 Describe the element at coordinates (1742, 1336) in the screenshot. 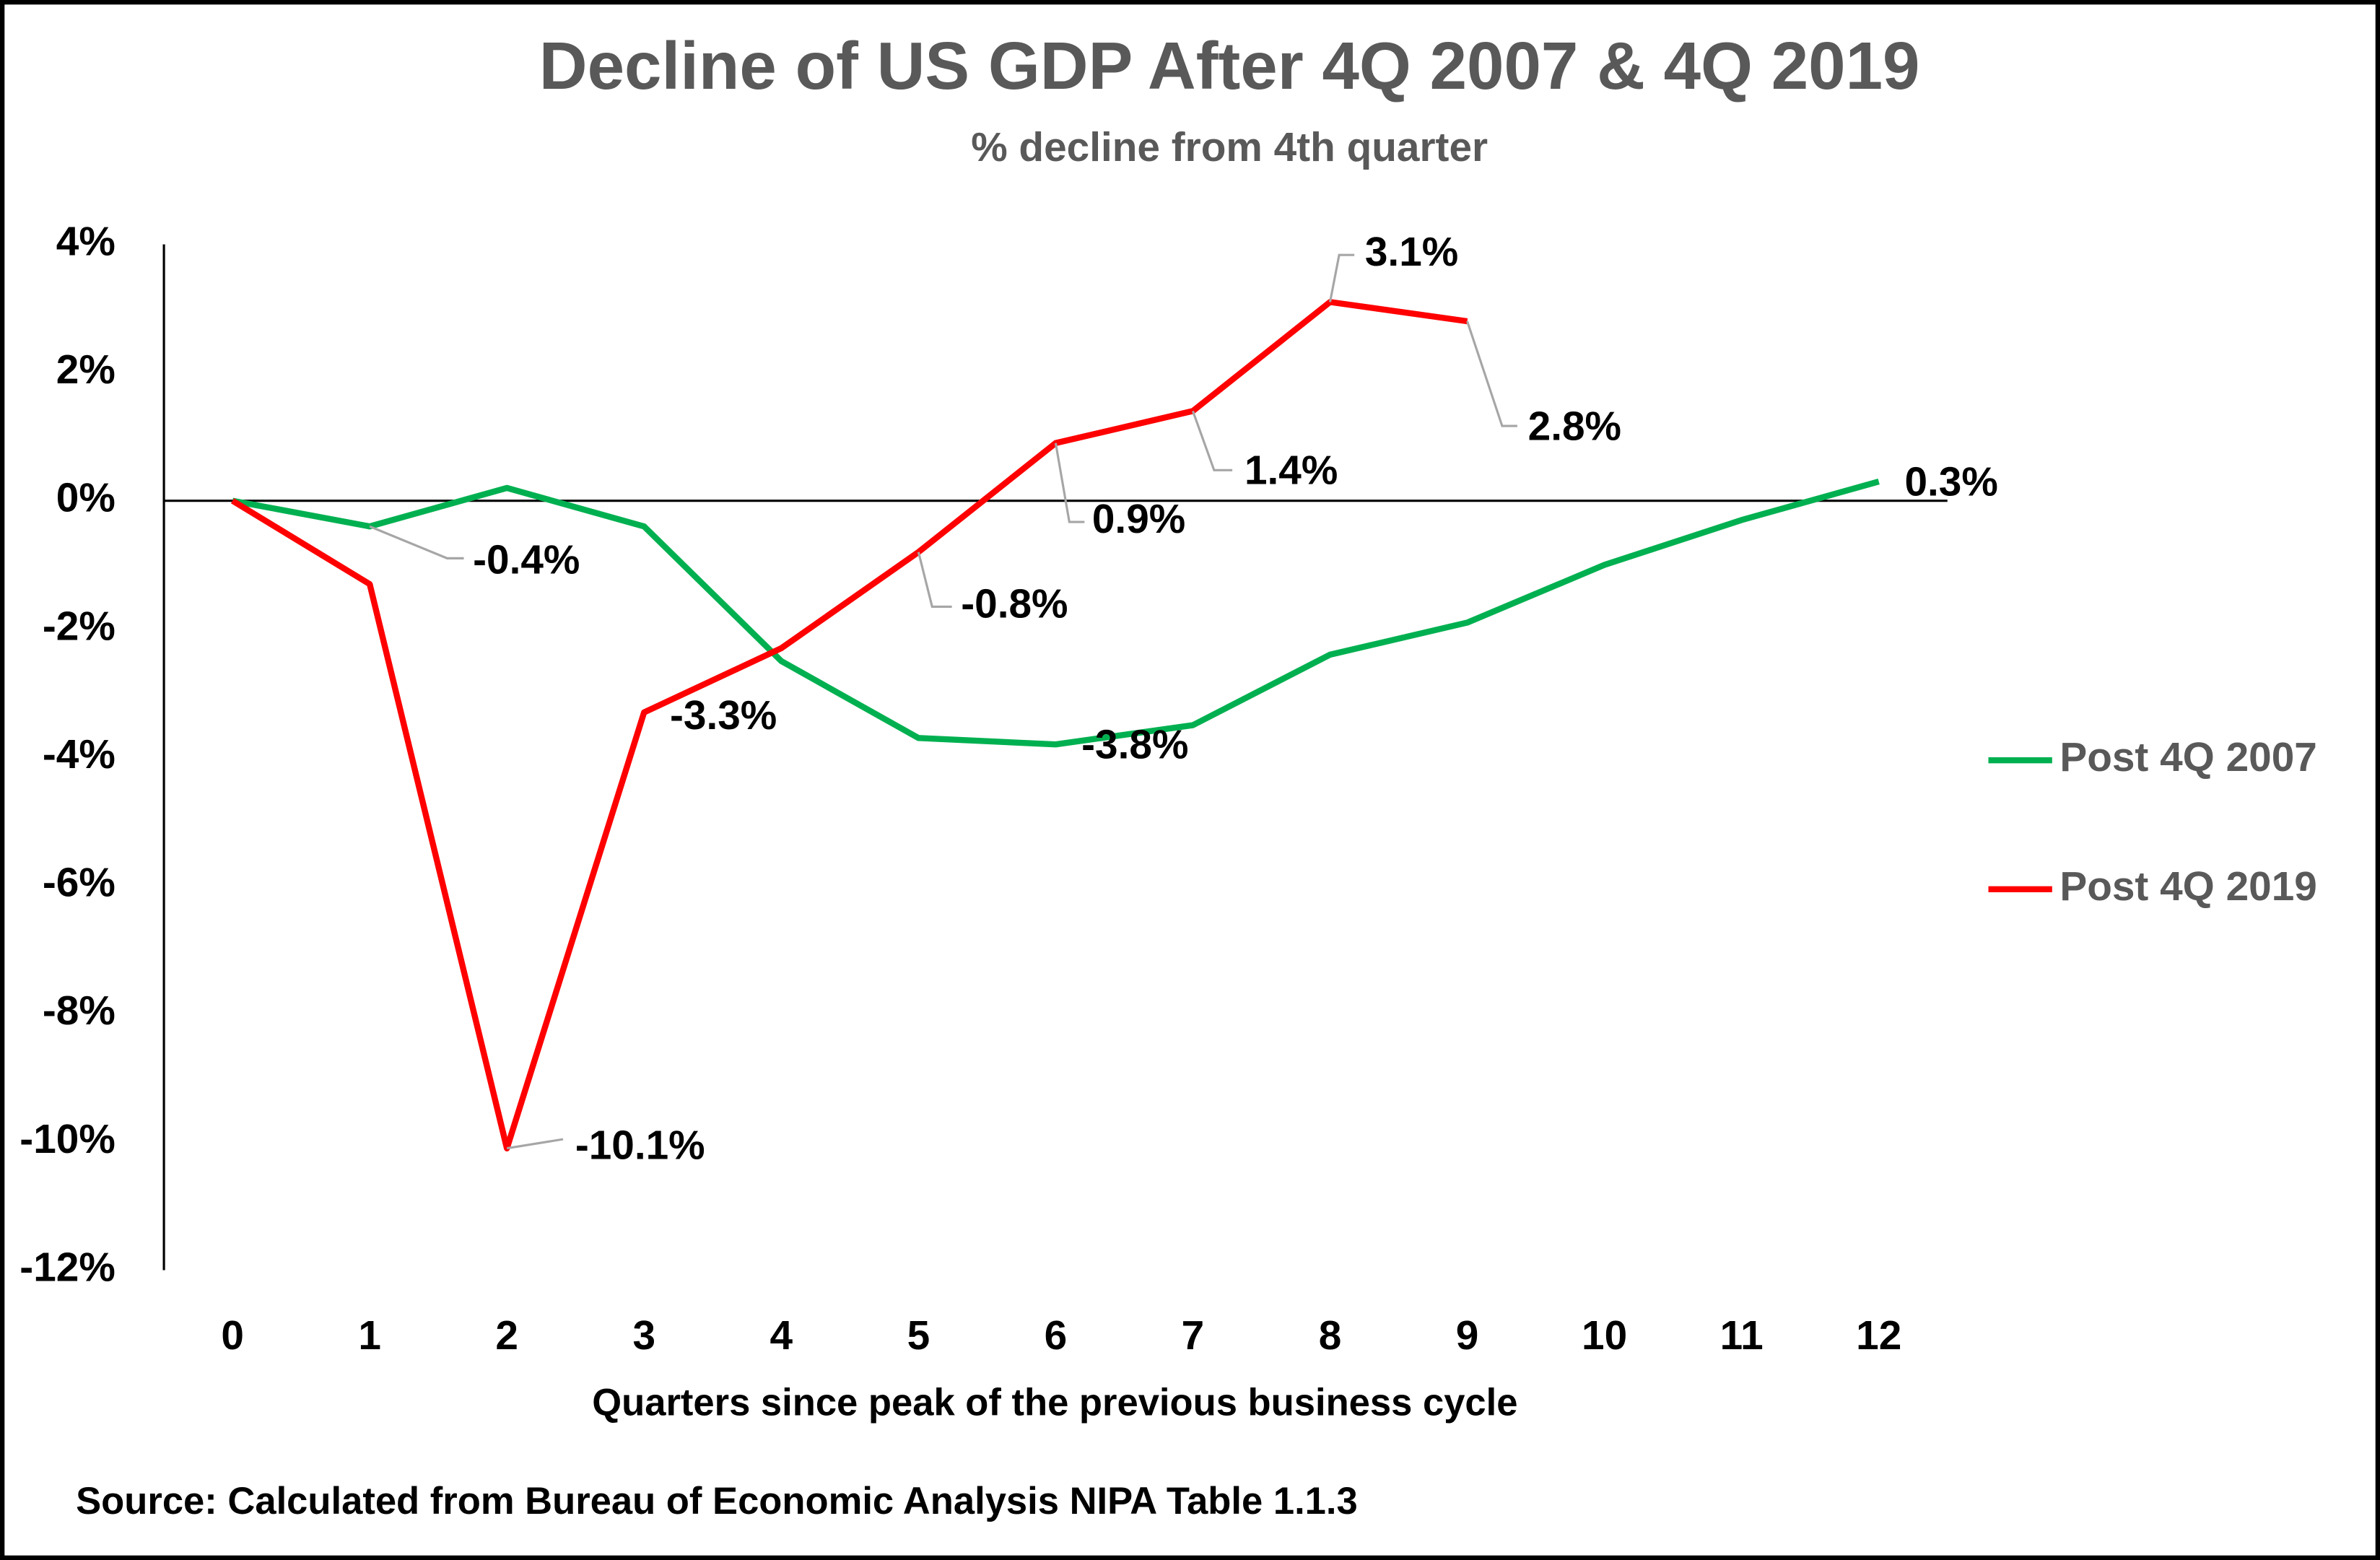

I see `x-tick-label: 11` at that location.